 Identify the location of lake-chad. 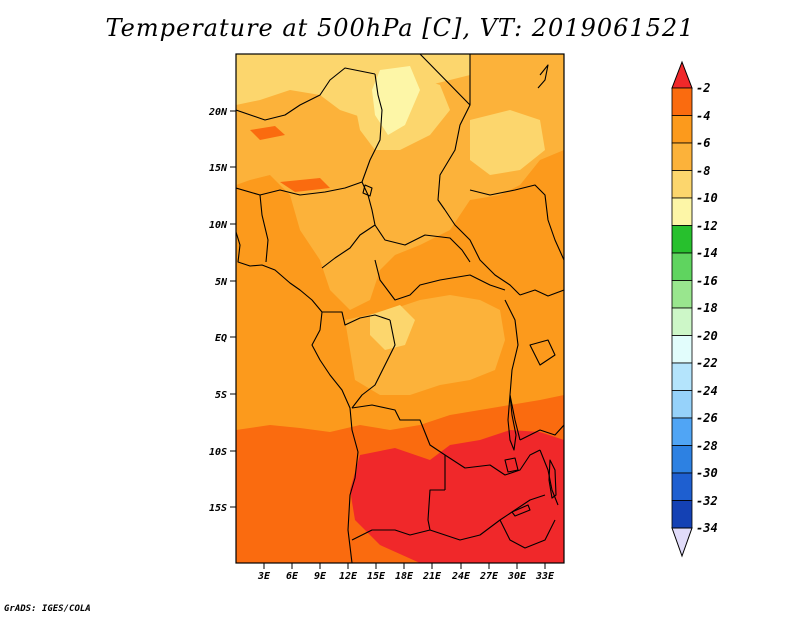
(367, 190).